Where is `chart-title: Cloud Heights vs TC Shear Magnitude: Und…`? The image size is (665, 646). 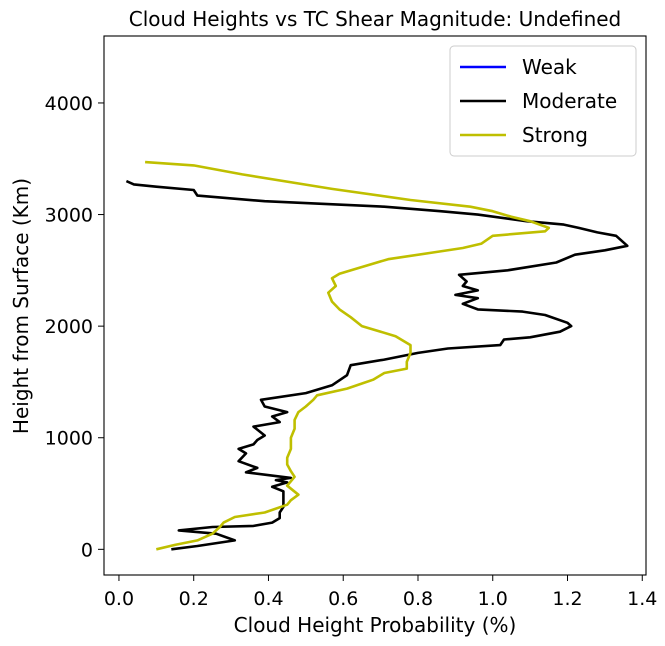 chart-title: Cloud Heights vs TC Shear Magnitude: Und… is located at coordinates (375, 19).